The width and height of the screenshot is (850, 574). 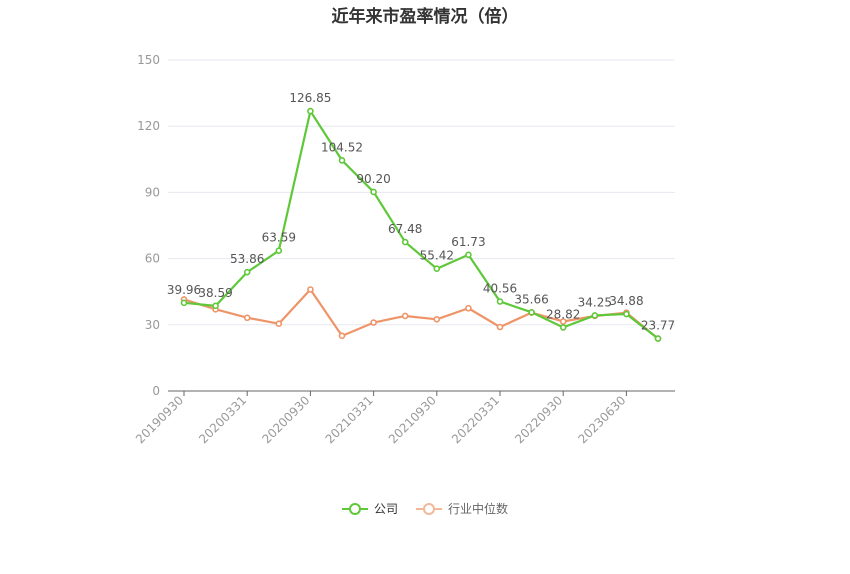 What do you see at coordinates (152, 192) in the screenshot?
I see `y-tick-label: 90` at bounding box center [152, 192].